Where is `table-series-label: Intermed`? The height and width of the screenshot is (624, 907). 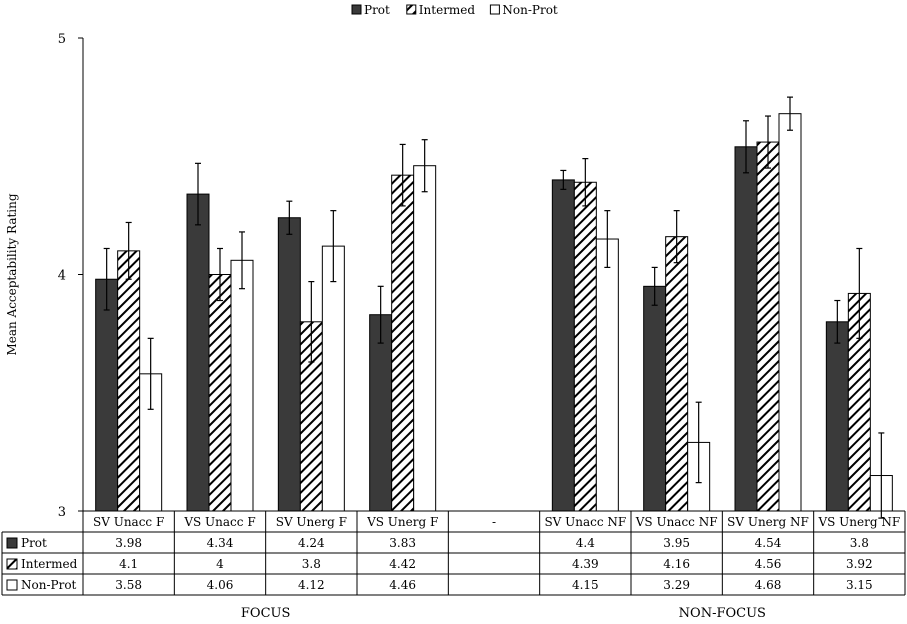 table-series-label: Intermed is located at coordinates (49, 564).